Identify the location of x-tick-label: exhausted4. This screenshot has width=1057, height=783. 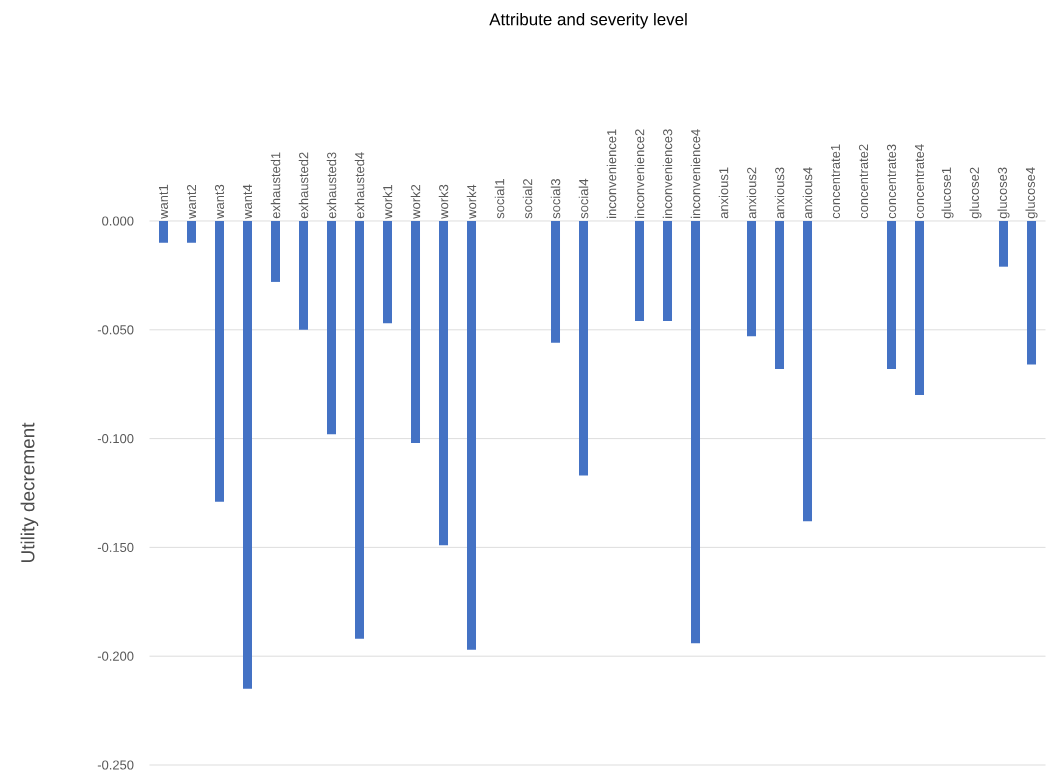
(359, 185).